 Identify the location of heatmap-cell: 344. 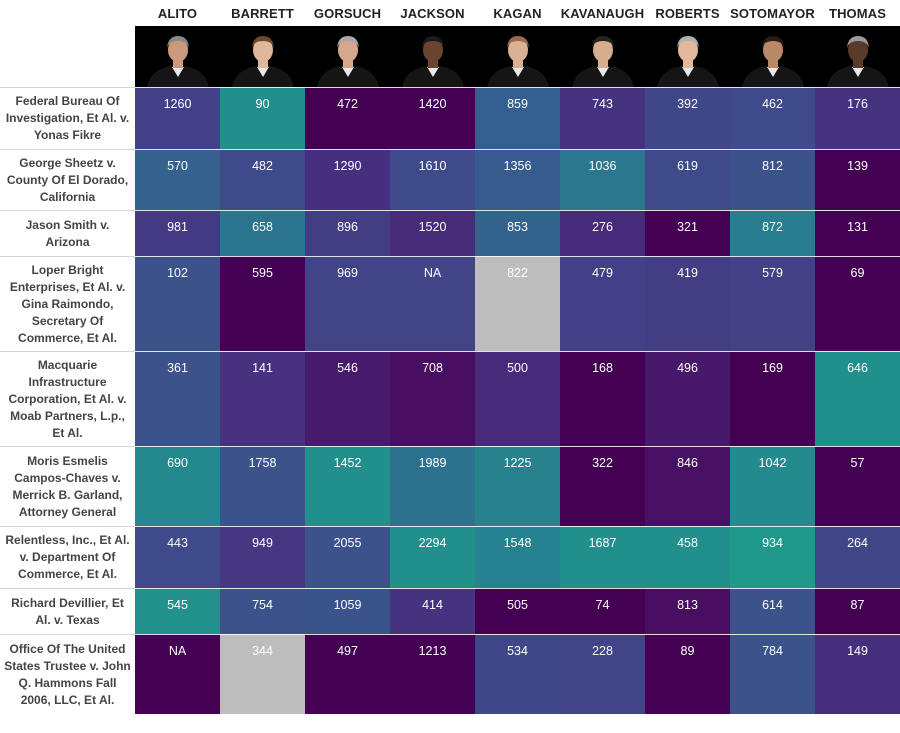
(262, 674).